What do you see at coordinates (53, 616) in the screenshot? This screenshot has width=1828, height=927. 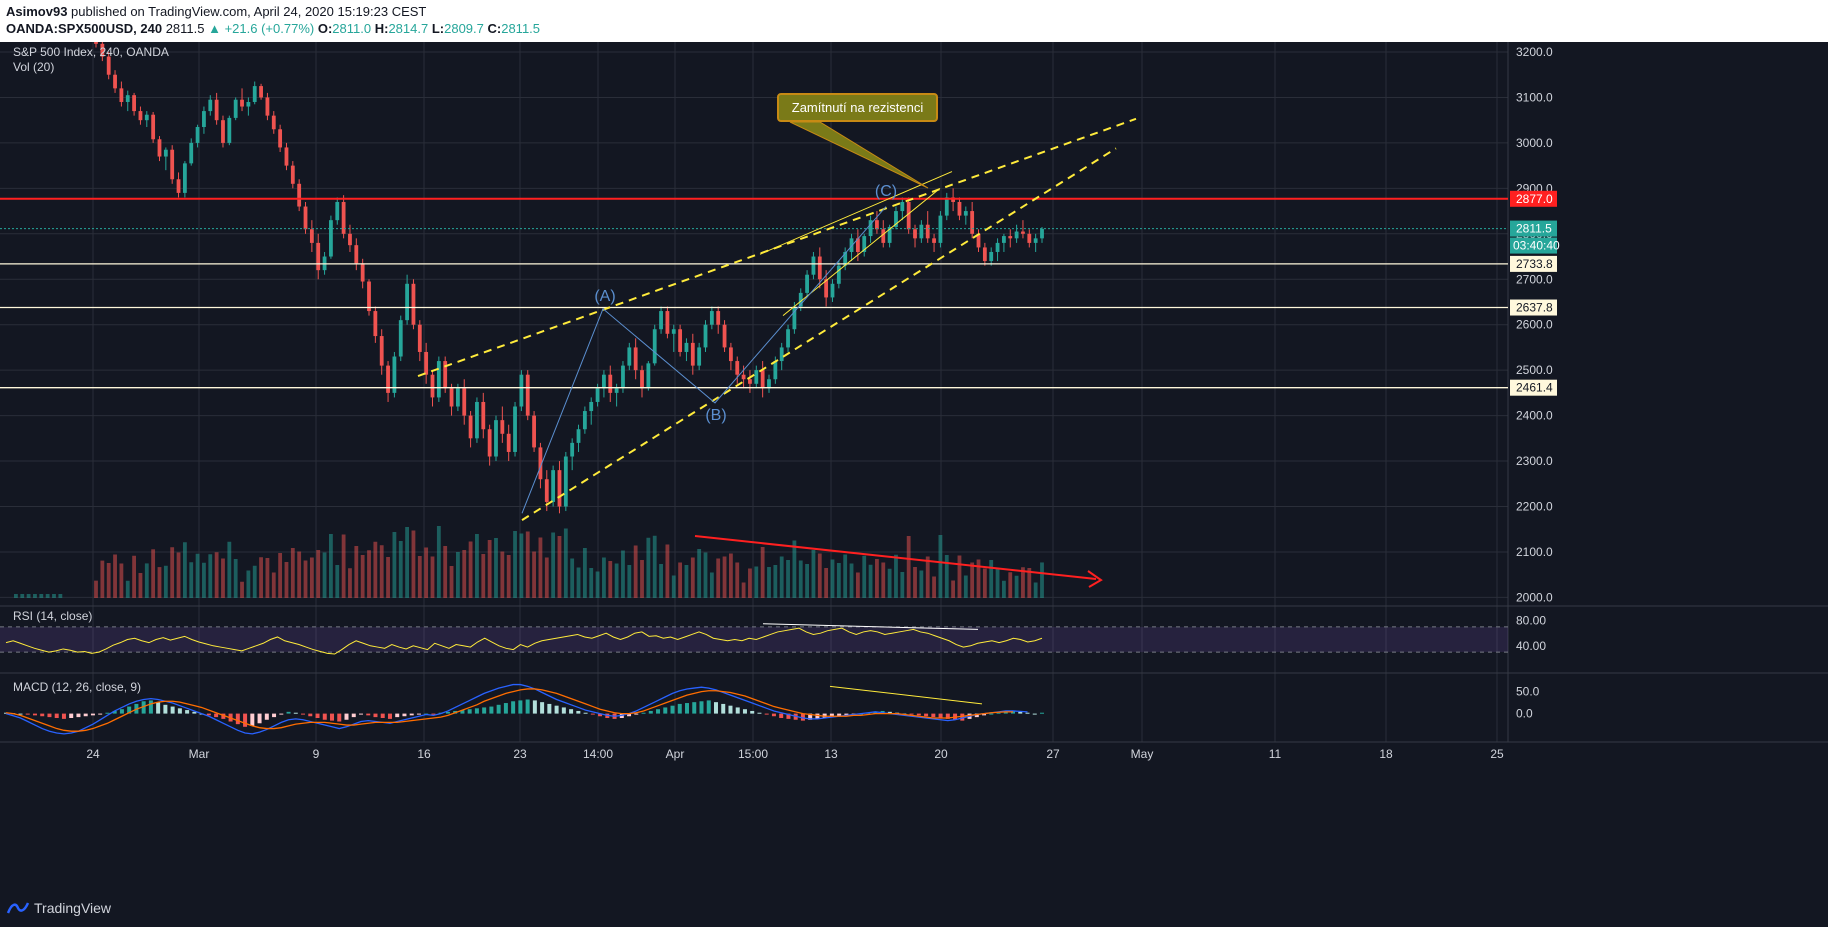 I see `rsi-label: RSI (14, close)` at bounding box center [53, 616].